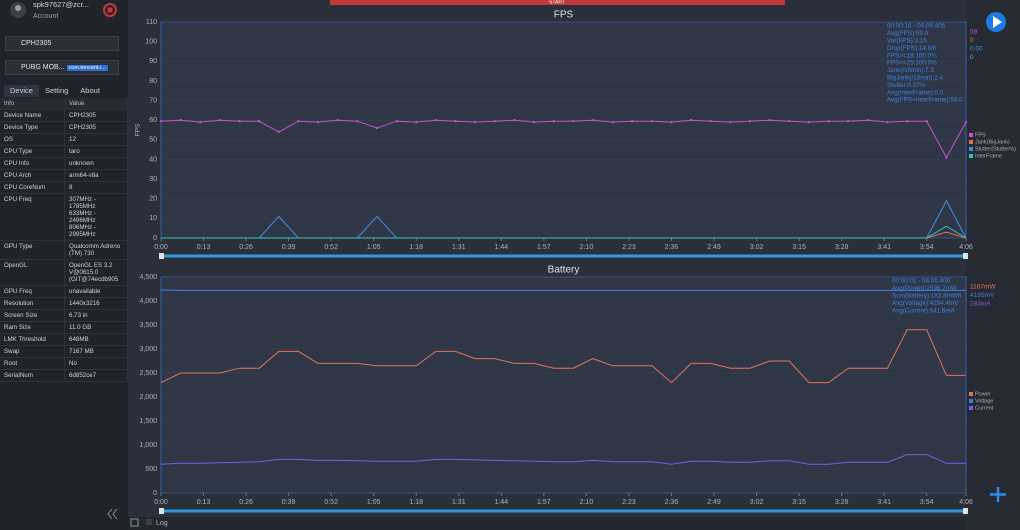 The height and width of the screenshot is (530, 1020). Describe the element at coordinates (502, 247) in the screenshot. I see `x-tick-label: 1:44` at that location.